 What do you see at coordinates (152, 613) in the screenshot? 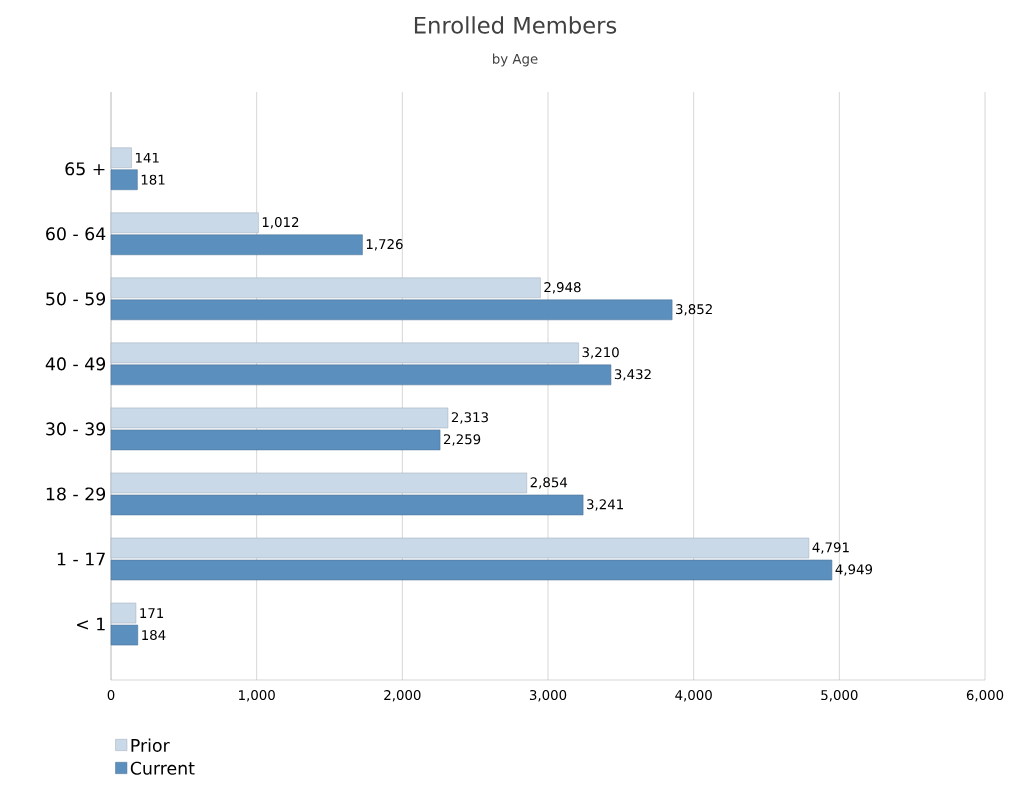
I see `data-label: 171` at bounding box center [152, 613].